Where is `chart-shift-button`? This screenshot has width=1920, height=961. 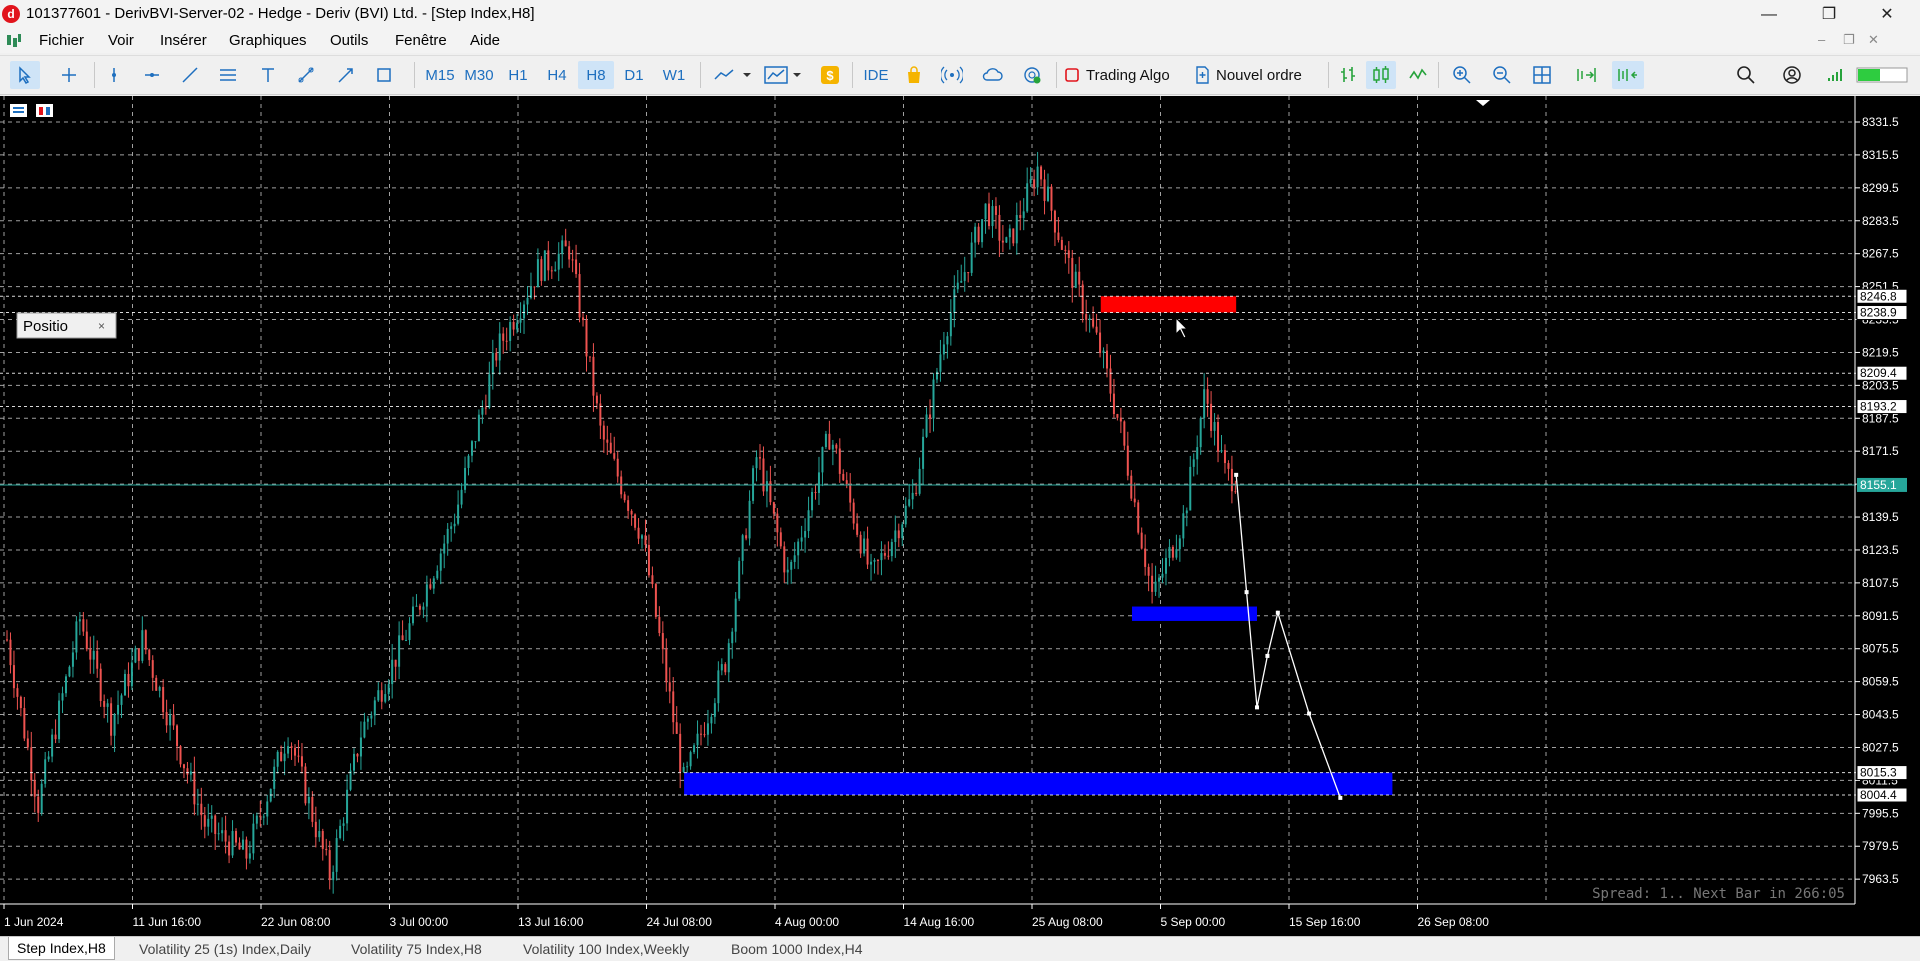 chart-shift-button is located at coordinates (1628, 75).